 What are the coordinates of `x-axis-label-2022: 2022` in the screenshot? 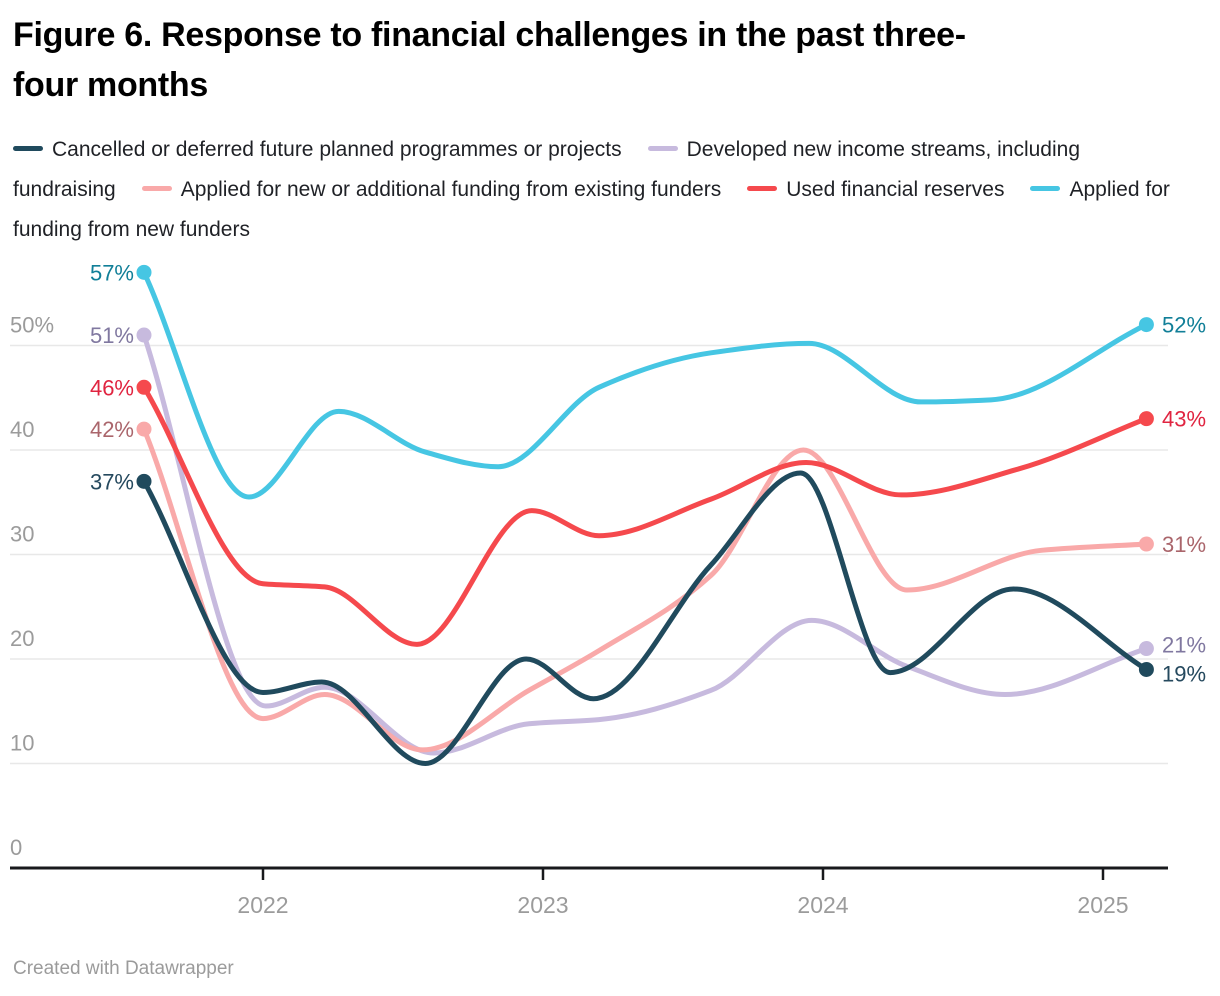 It's located at (262, 905).